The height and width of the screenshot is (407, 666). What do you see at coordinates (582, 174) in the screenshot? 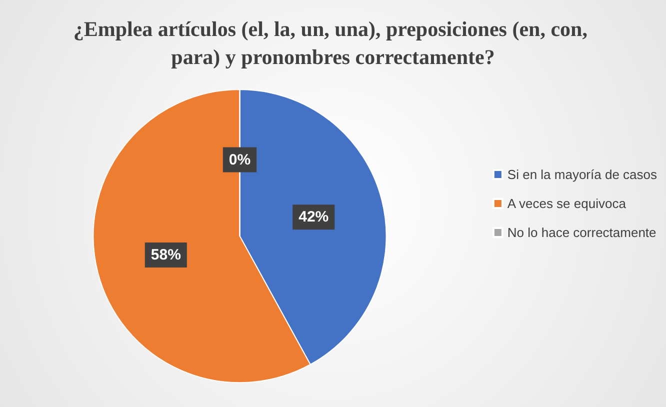
I see `legend-label: Si en la mayoría de casos` at bounding box center [582, 174].